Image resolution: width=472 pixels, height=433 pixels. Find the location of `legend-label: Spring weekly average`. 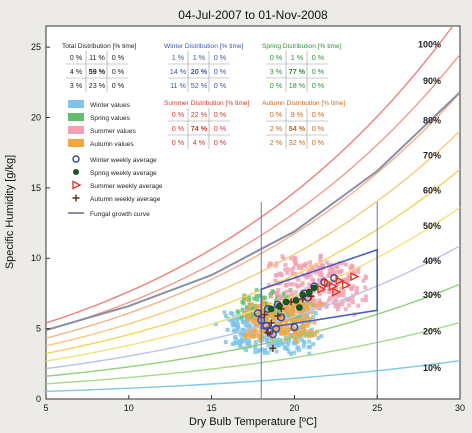

legend-label: Spring weekly average is located at coordinates (123, 173).